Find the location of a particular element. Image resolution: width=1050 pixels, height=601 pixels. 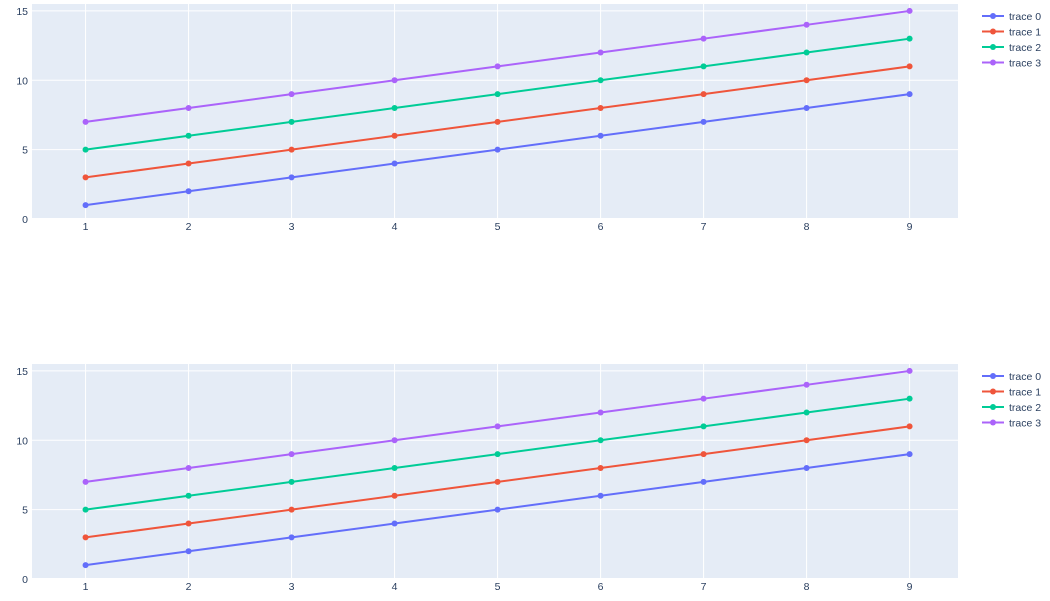

y-tick-label: 0 is located at coordinates (25, 220).